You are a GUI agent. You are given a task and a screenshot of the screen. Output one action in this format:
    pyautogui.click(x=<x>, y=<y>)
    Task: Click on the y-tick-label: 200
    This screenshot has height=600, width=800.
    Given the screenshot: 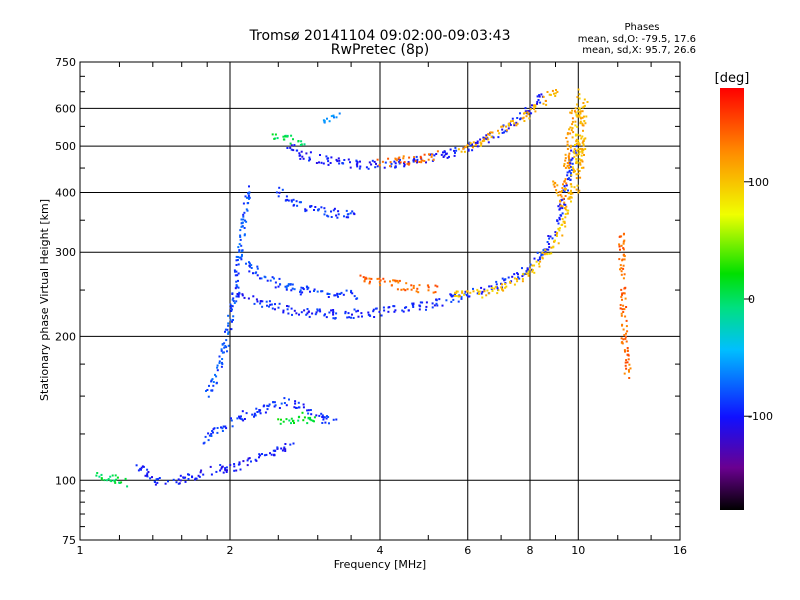 What is the action you would take?
    pyautogui.click(x=65, y=336)
    